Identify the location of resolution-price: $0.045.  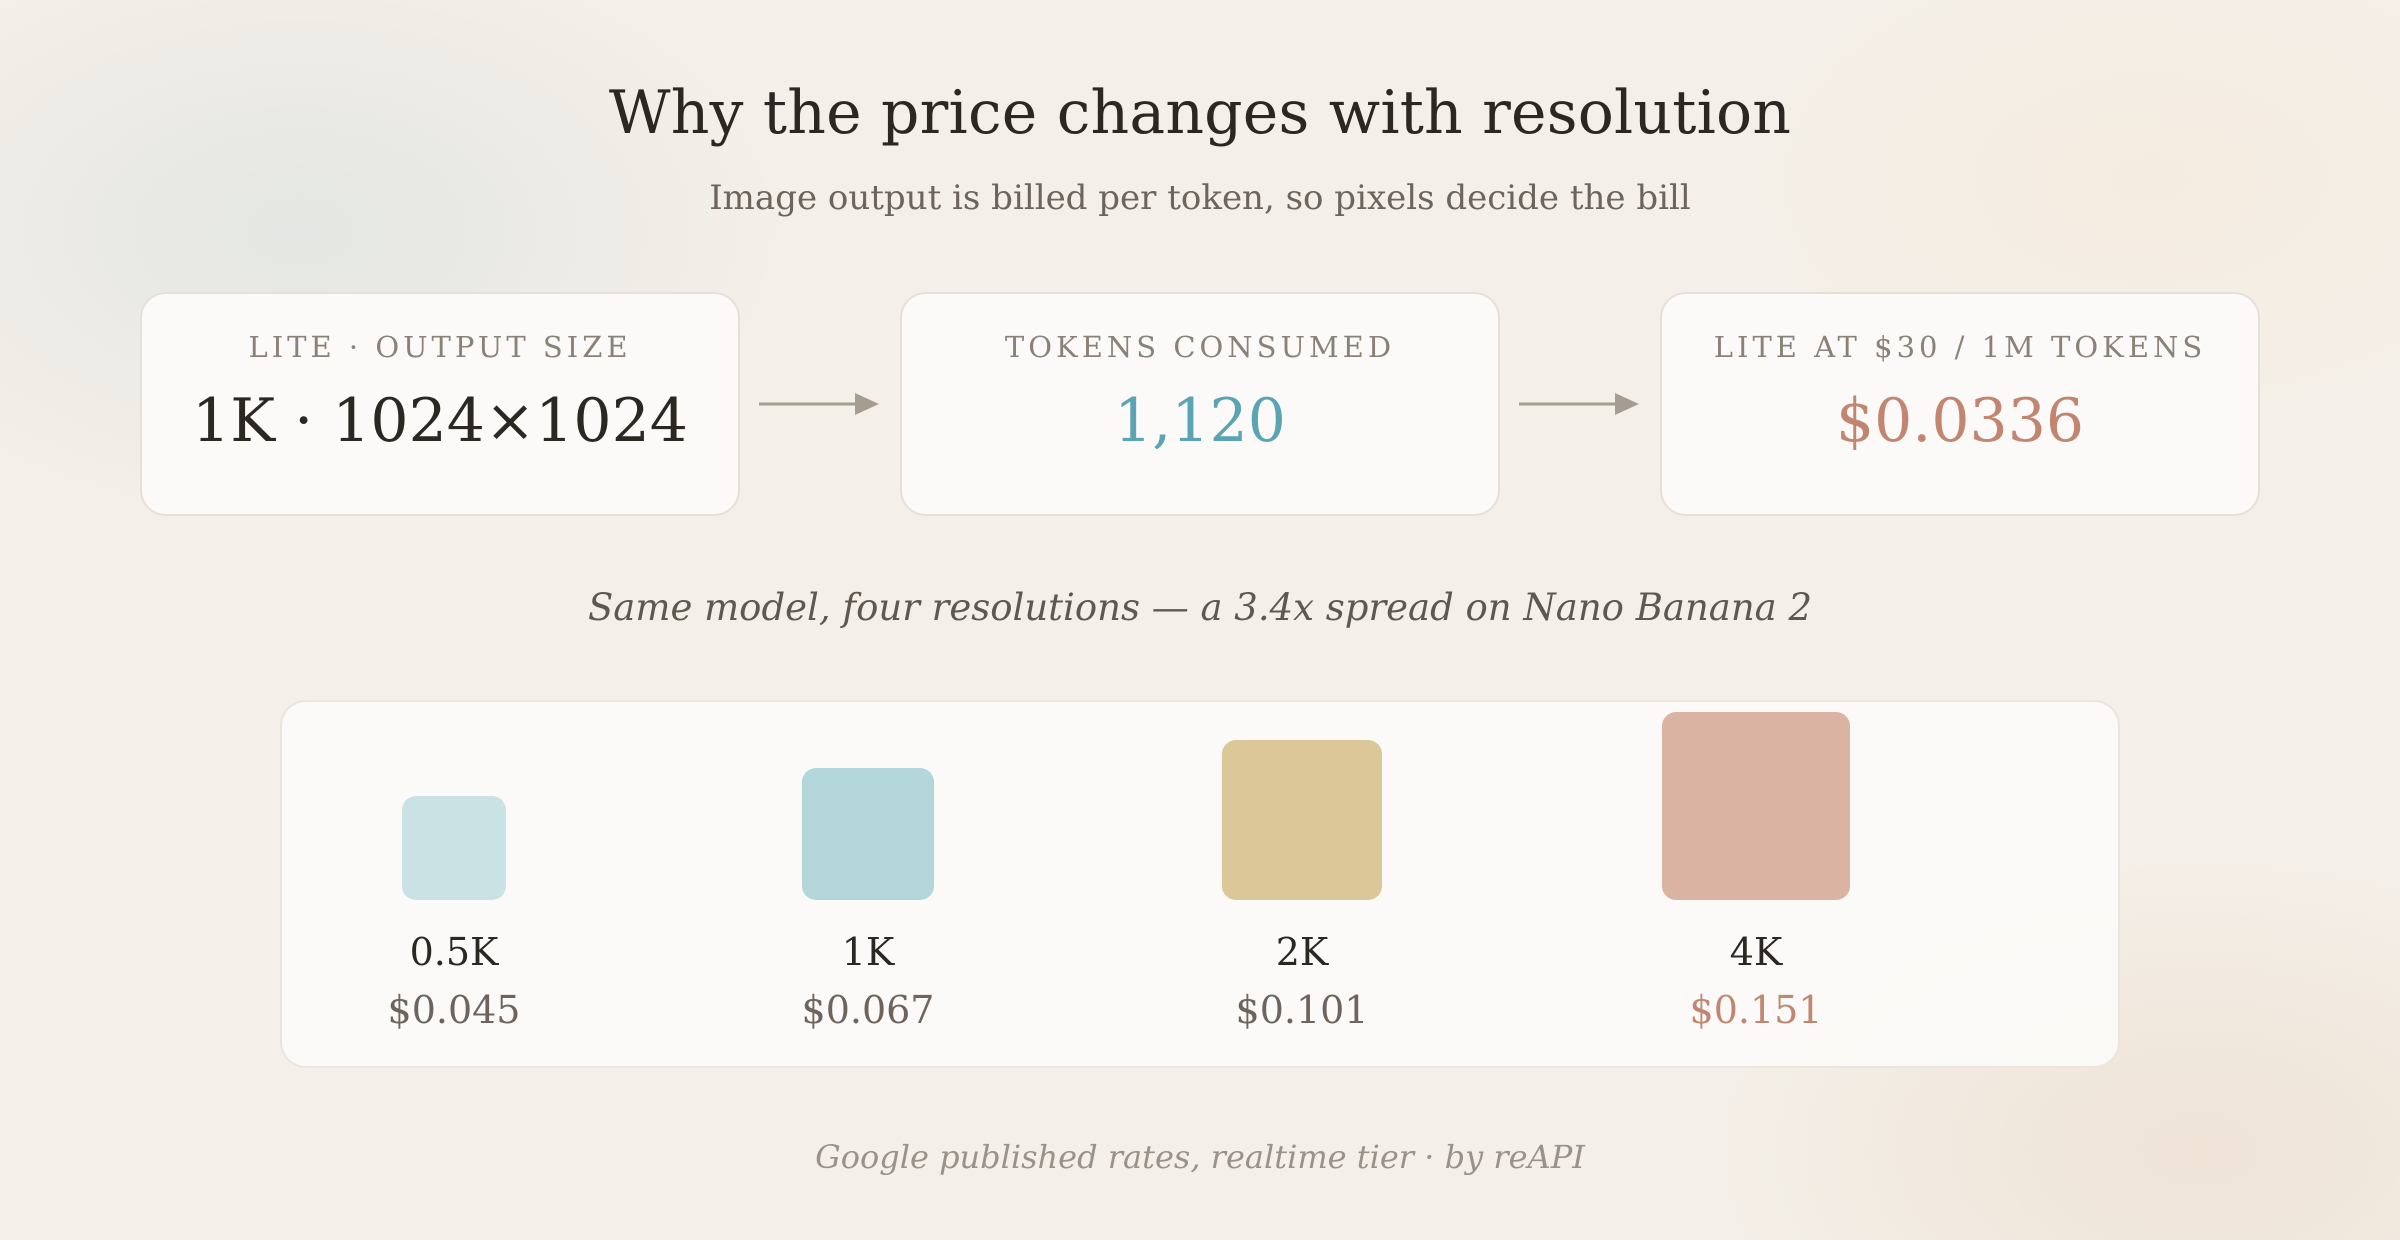
(454, 1010).